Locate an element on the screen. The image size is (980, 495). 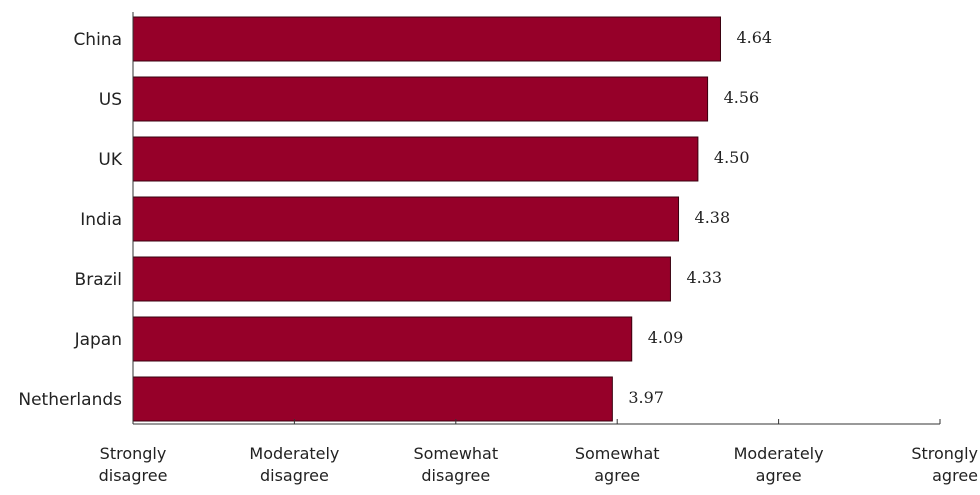
value-label-netherlands: 3.97 is located at coordinates (646, 397).